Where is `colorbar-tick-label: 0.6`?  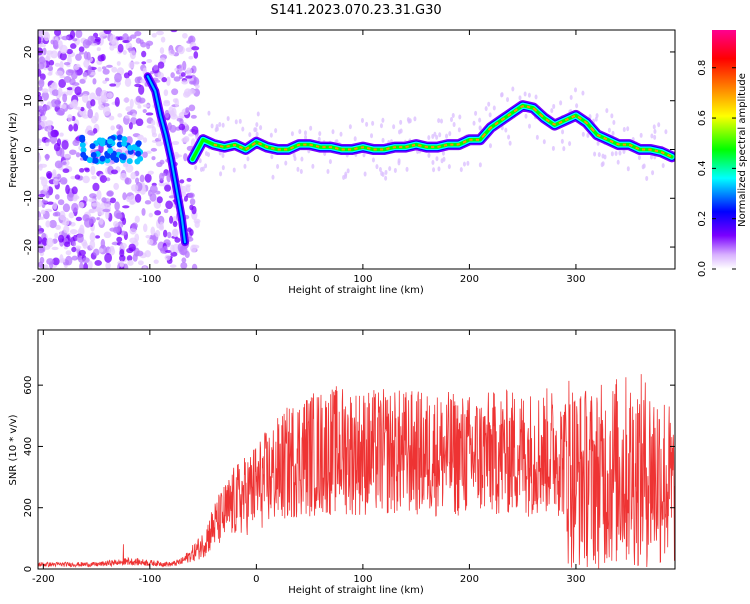
colorbar-tick-label: 0.6 is located at coordinates (702, 118).